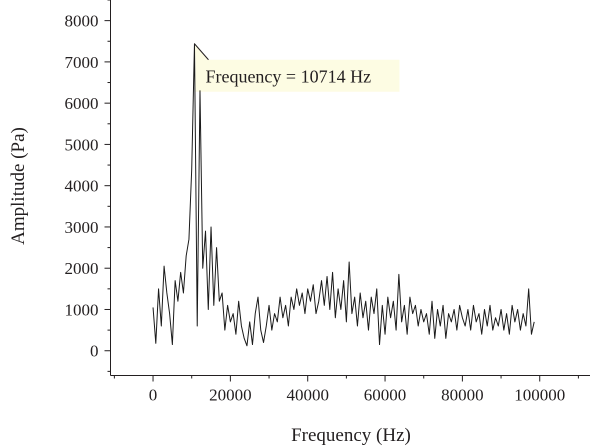 The height and width of the screenshot is (448, 600). Describe the element at coordinates (82, 62) in the screenshot. I see `y-tick-label: 7000` at that location.